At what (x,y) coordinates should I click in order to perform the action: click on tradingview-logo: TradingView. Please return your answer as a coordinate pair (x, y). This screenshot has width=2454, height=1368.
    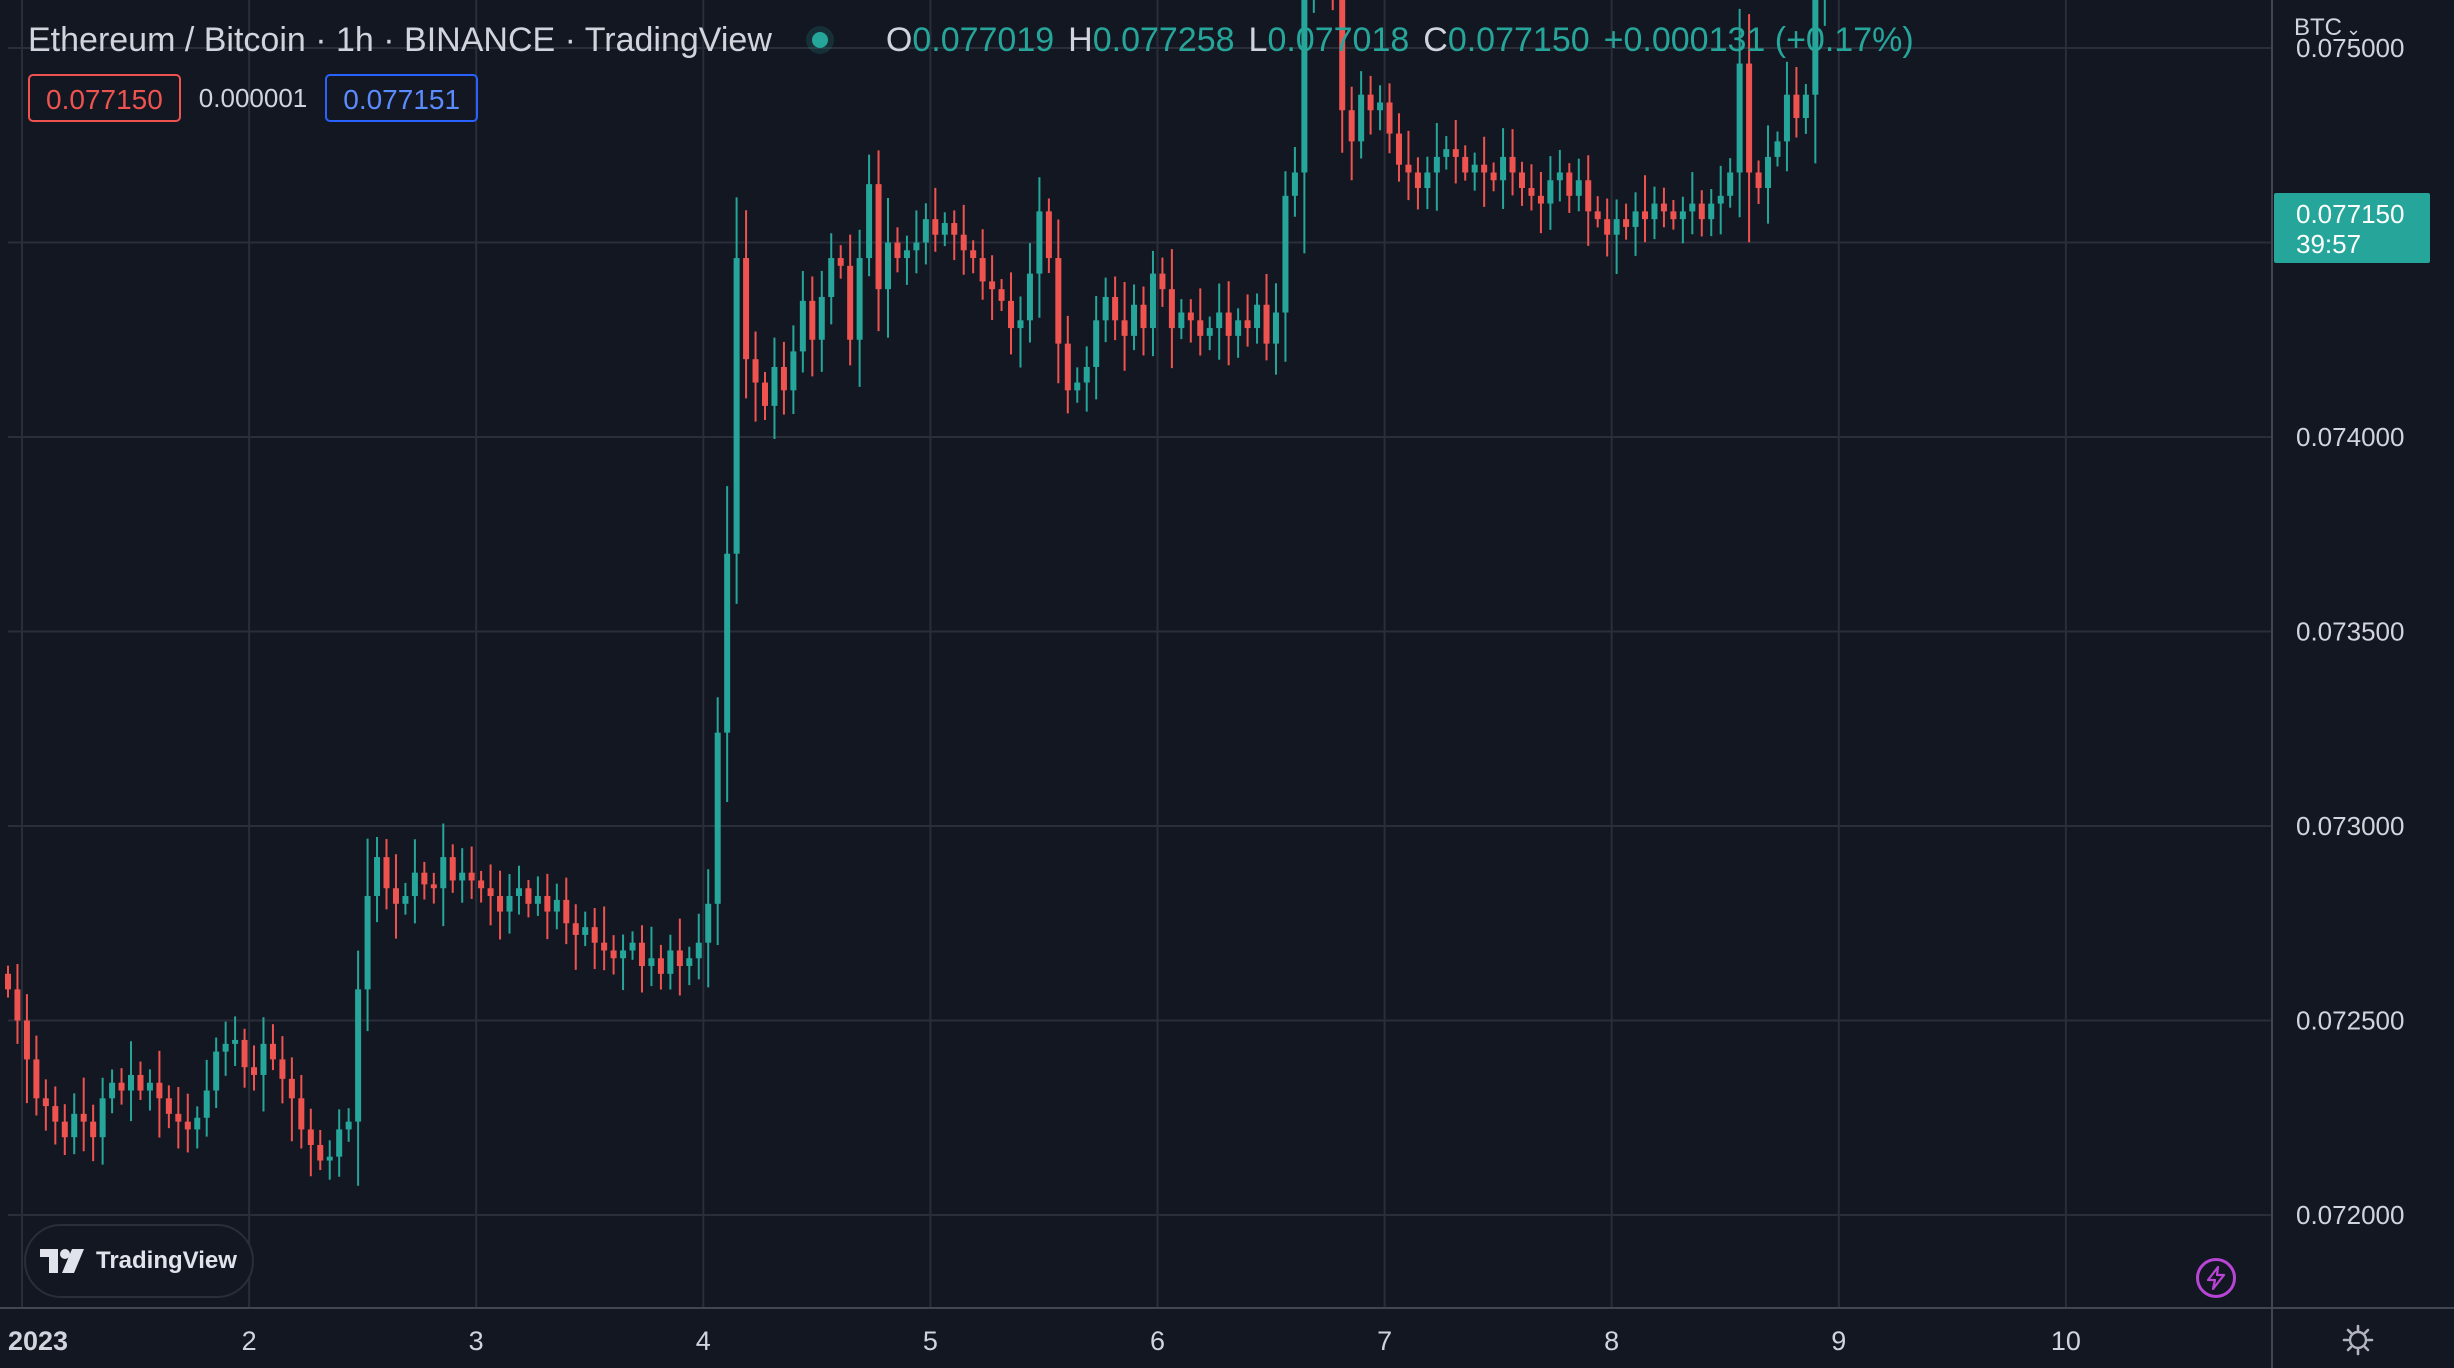
    Looking at the image, I should click on (139, 1261).